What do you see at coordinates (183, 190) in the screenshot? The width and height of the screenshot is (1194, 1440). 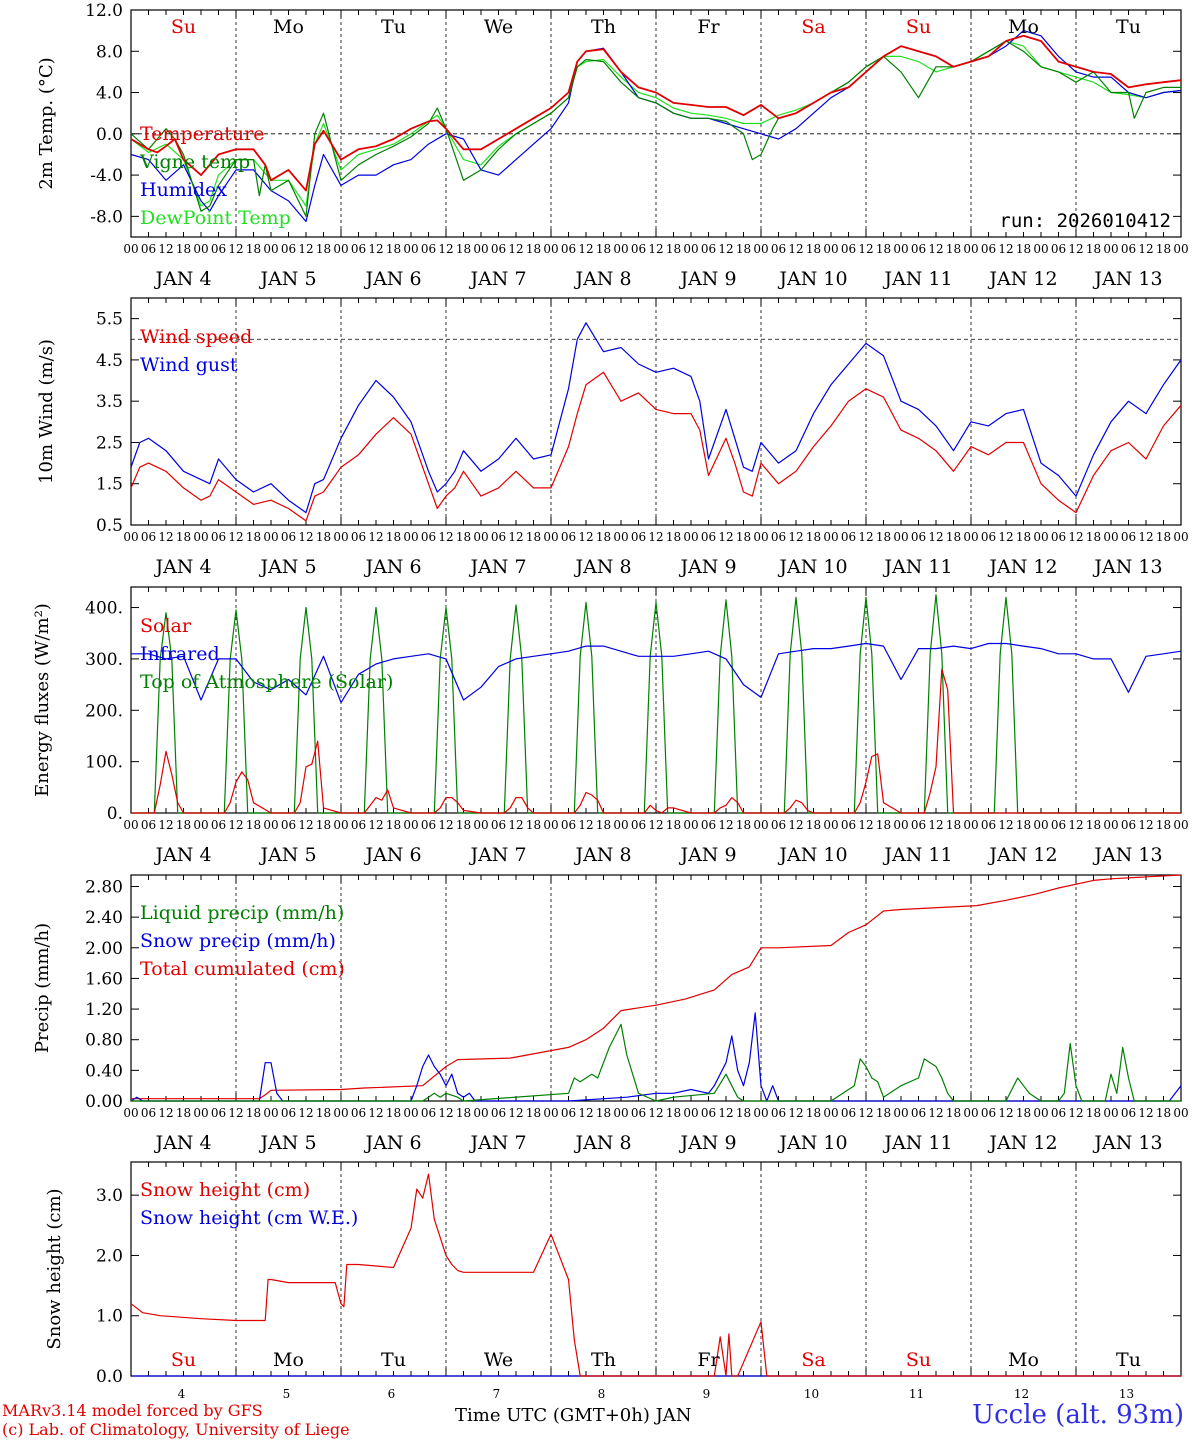 I see `legend-entry: Humidex` at bounding box center [183, 190].